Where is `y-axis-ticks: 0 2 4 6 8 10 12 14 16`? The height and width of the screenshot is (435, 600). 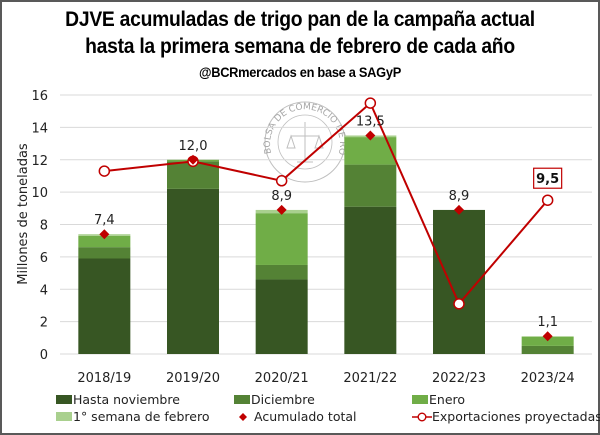
y-axis-ticks: 0 2 4 6 8 10 12 14 16 is located at coordinates (39, 226).